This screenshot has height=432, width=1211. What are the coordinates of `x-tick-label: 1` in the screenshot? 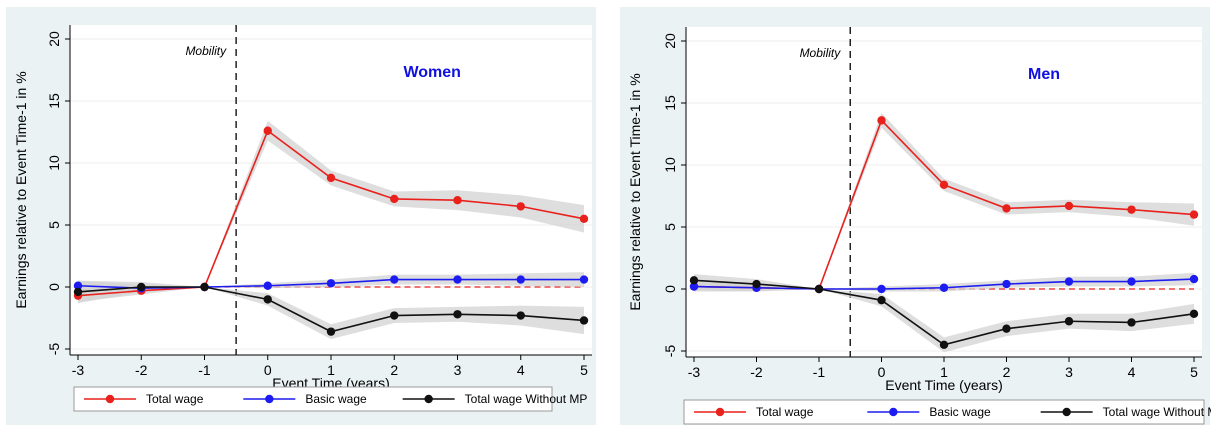 It's located at (944, 372).